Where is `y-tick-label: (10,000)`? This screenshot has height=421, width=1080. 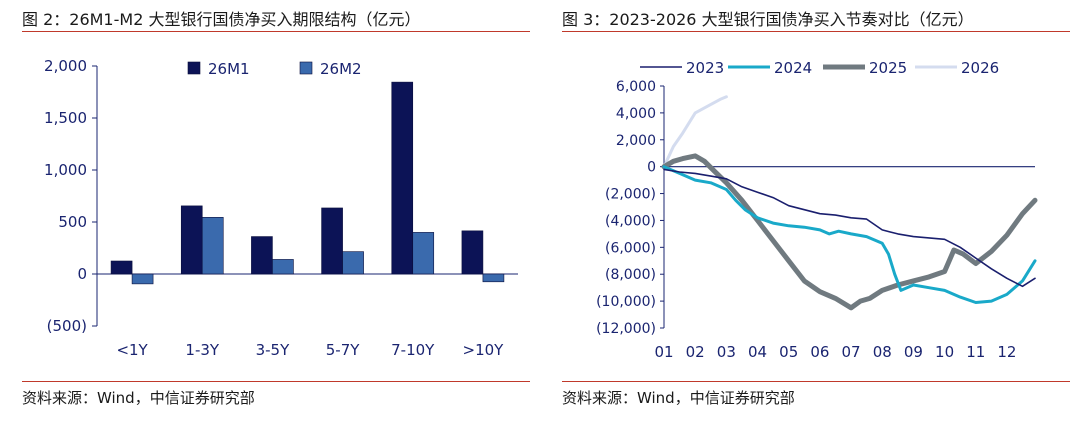 y-tick-label: (10,000) is located at coordinates (626, 302).